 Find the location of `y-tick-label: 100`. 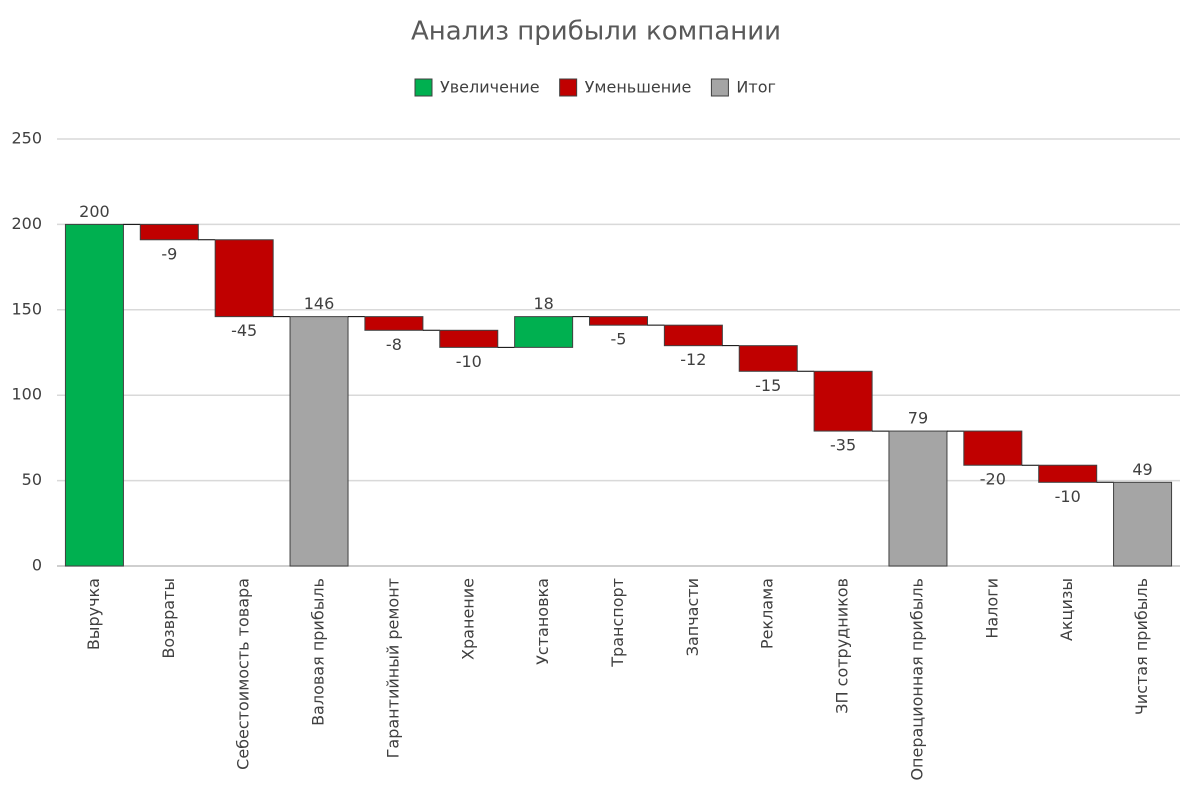

y-tick-label: 100 is located at coordinates (26, 394).